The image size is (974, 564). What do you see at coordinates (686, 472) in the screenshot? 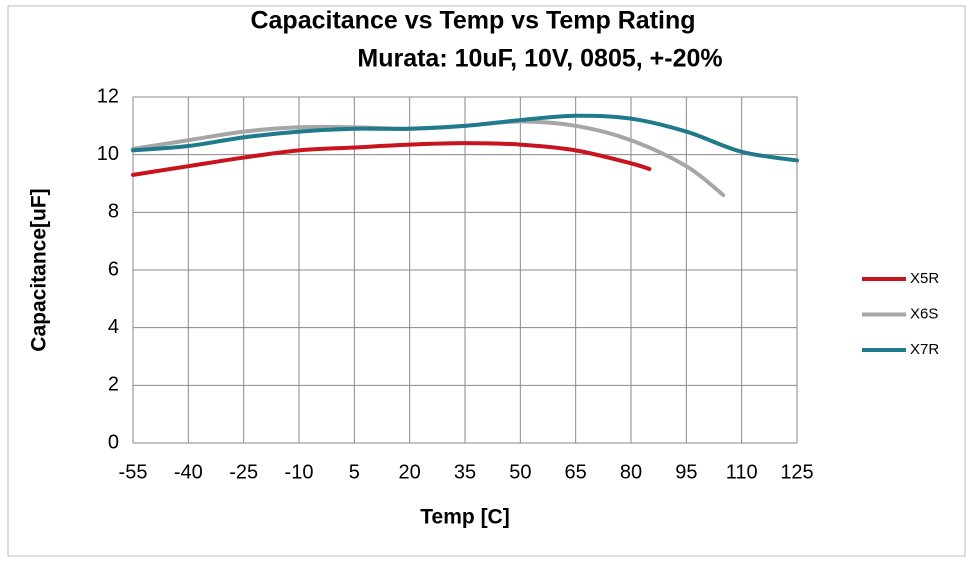
I see `x-tick-label: 95` at bounding box center [686, 472].